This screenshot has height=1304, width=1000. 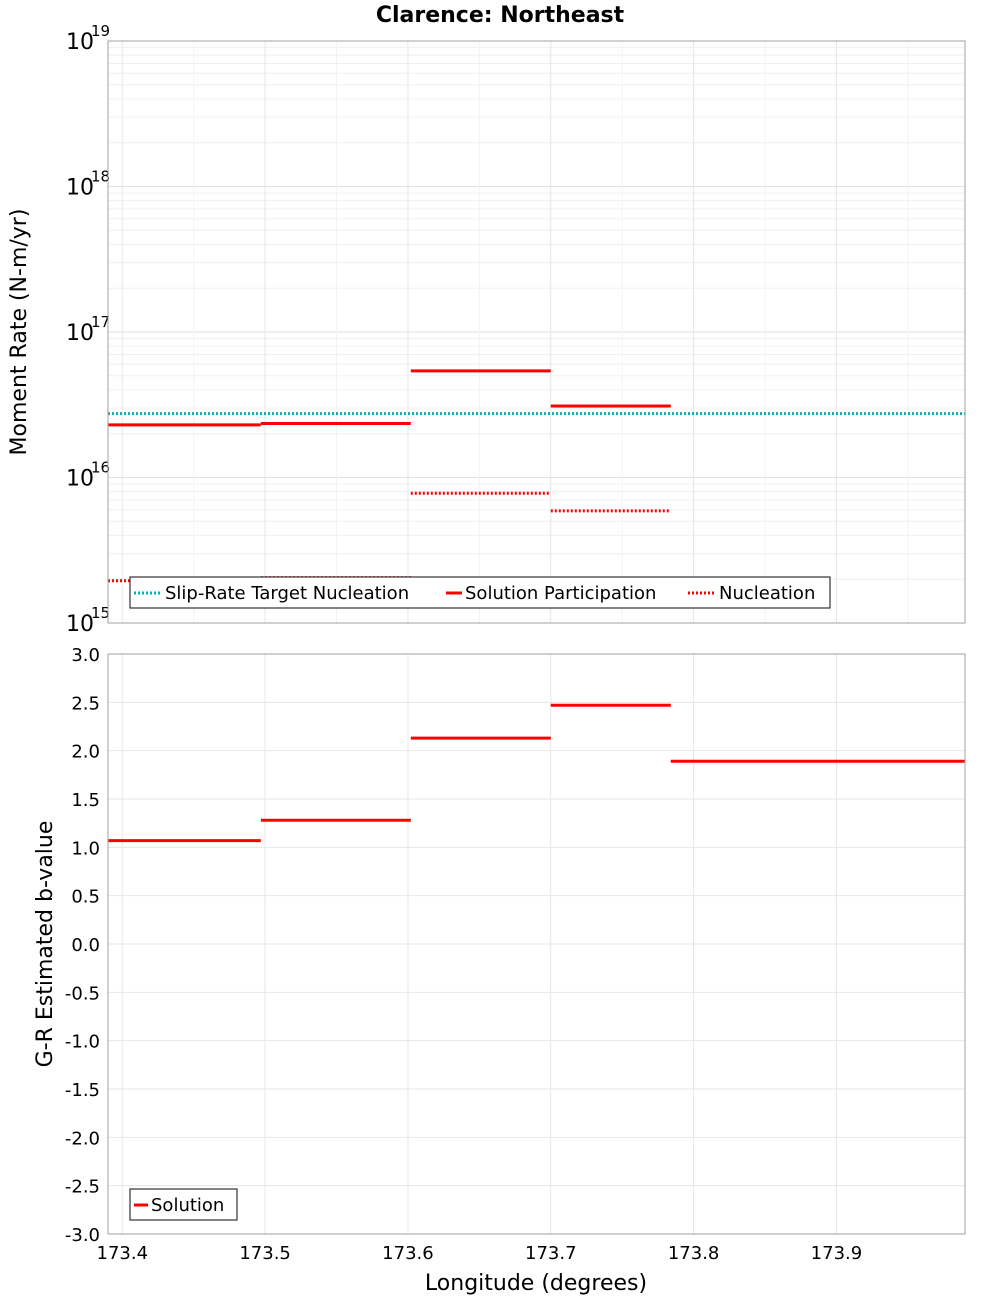 I want to click on bottom-series, so click(x=536, y=773).